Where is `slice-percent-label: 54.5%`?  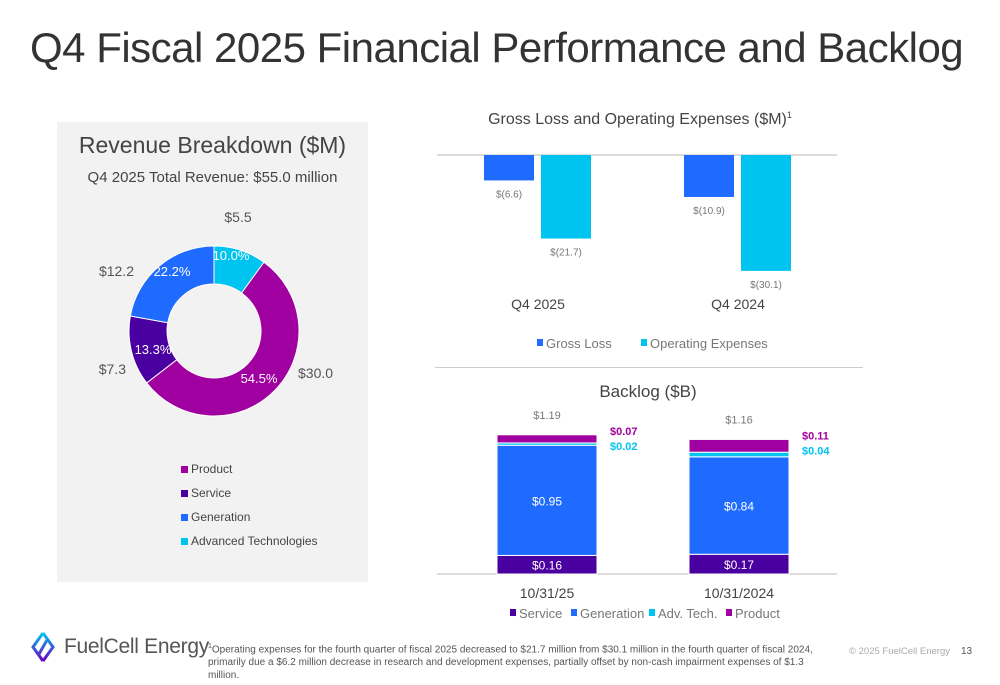 slice-percent-label: 54.5% is located at coordinates (259, 378).